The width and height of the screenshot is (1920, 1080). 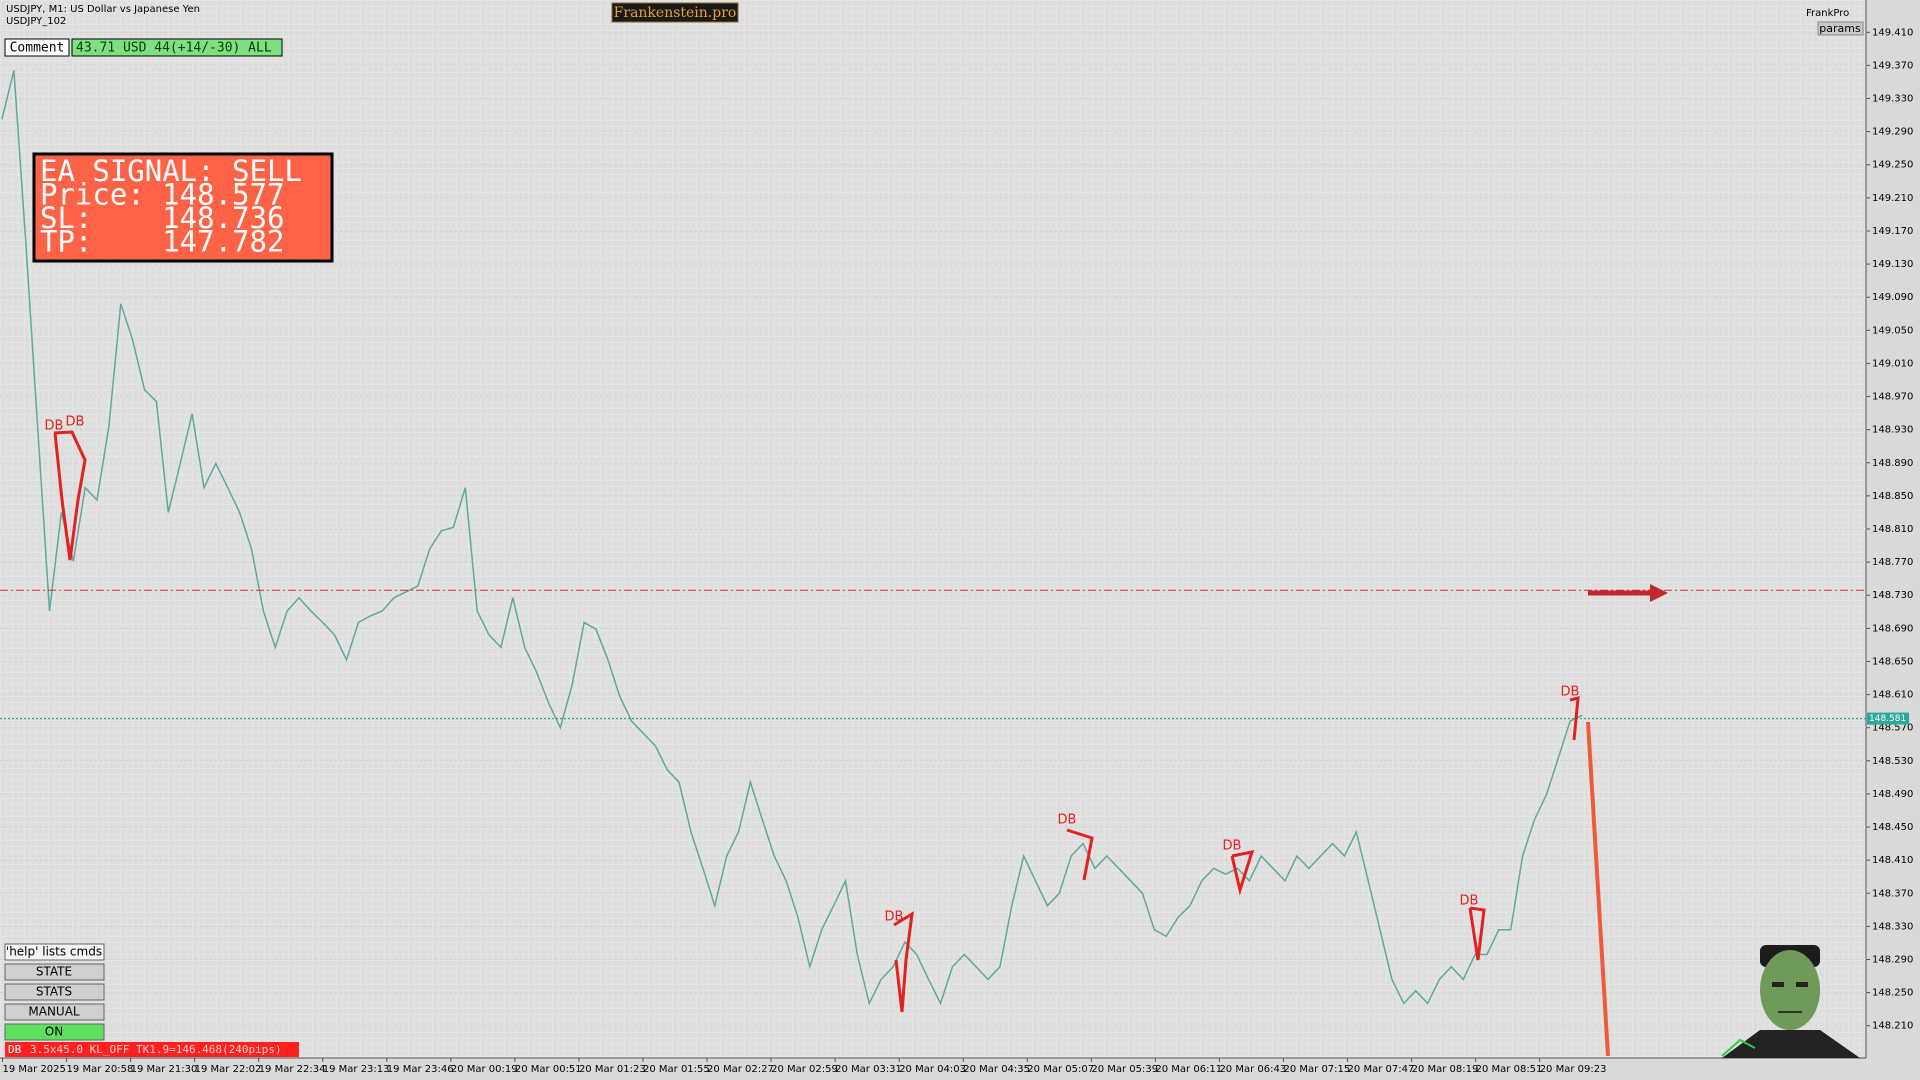 What do you see at coordinates (1892, 728) in the screenshot?
I see `y-tick-label: 148.570` at bounding box center [1892, 728].